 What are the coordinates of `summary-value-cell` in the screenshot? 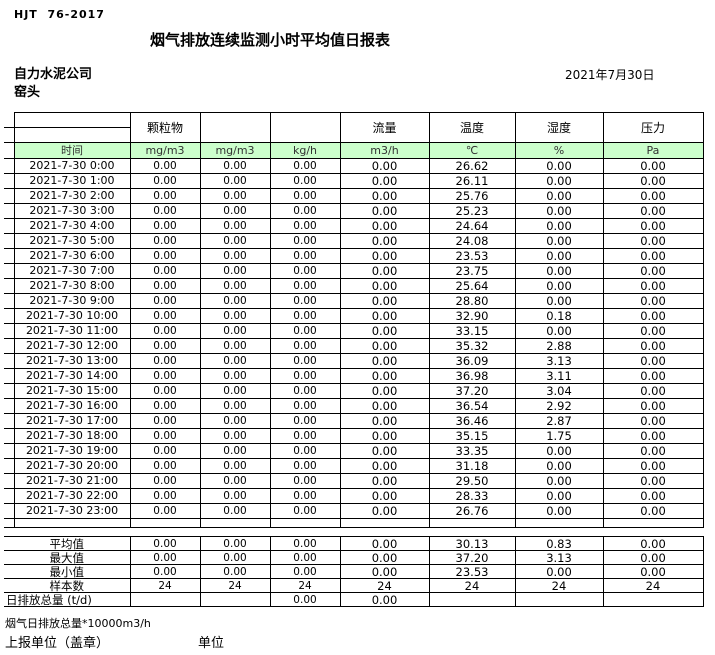 It's located at (653, 599).